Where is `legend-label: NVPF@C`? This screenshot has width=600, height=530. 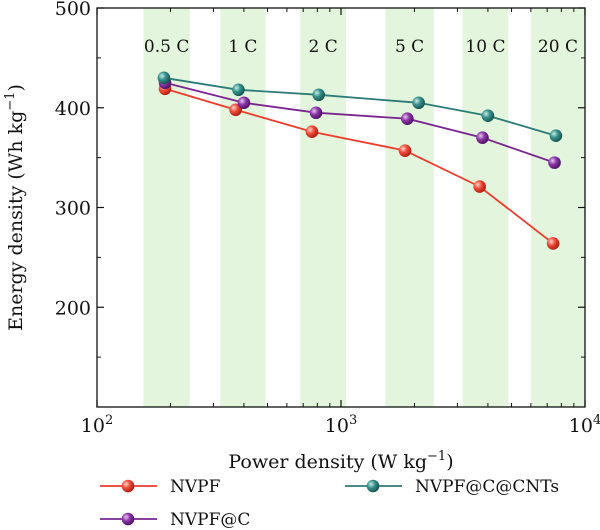
legend-label: NVPF@C is located at coordinates (210, 520).